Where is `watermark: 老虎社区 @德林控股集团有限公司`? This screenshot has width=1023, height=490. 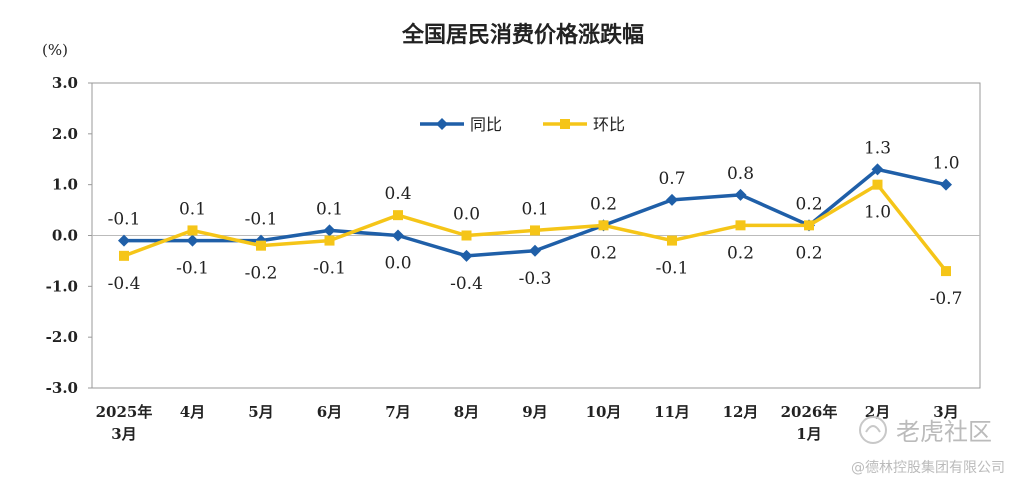 watermark: 老虎社区 @德林控股集团有限公司 is located at coordinates (928, 446).